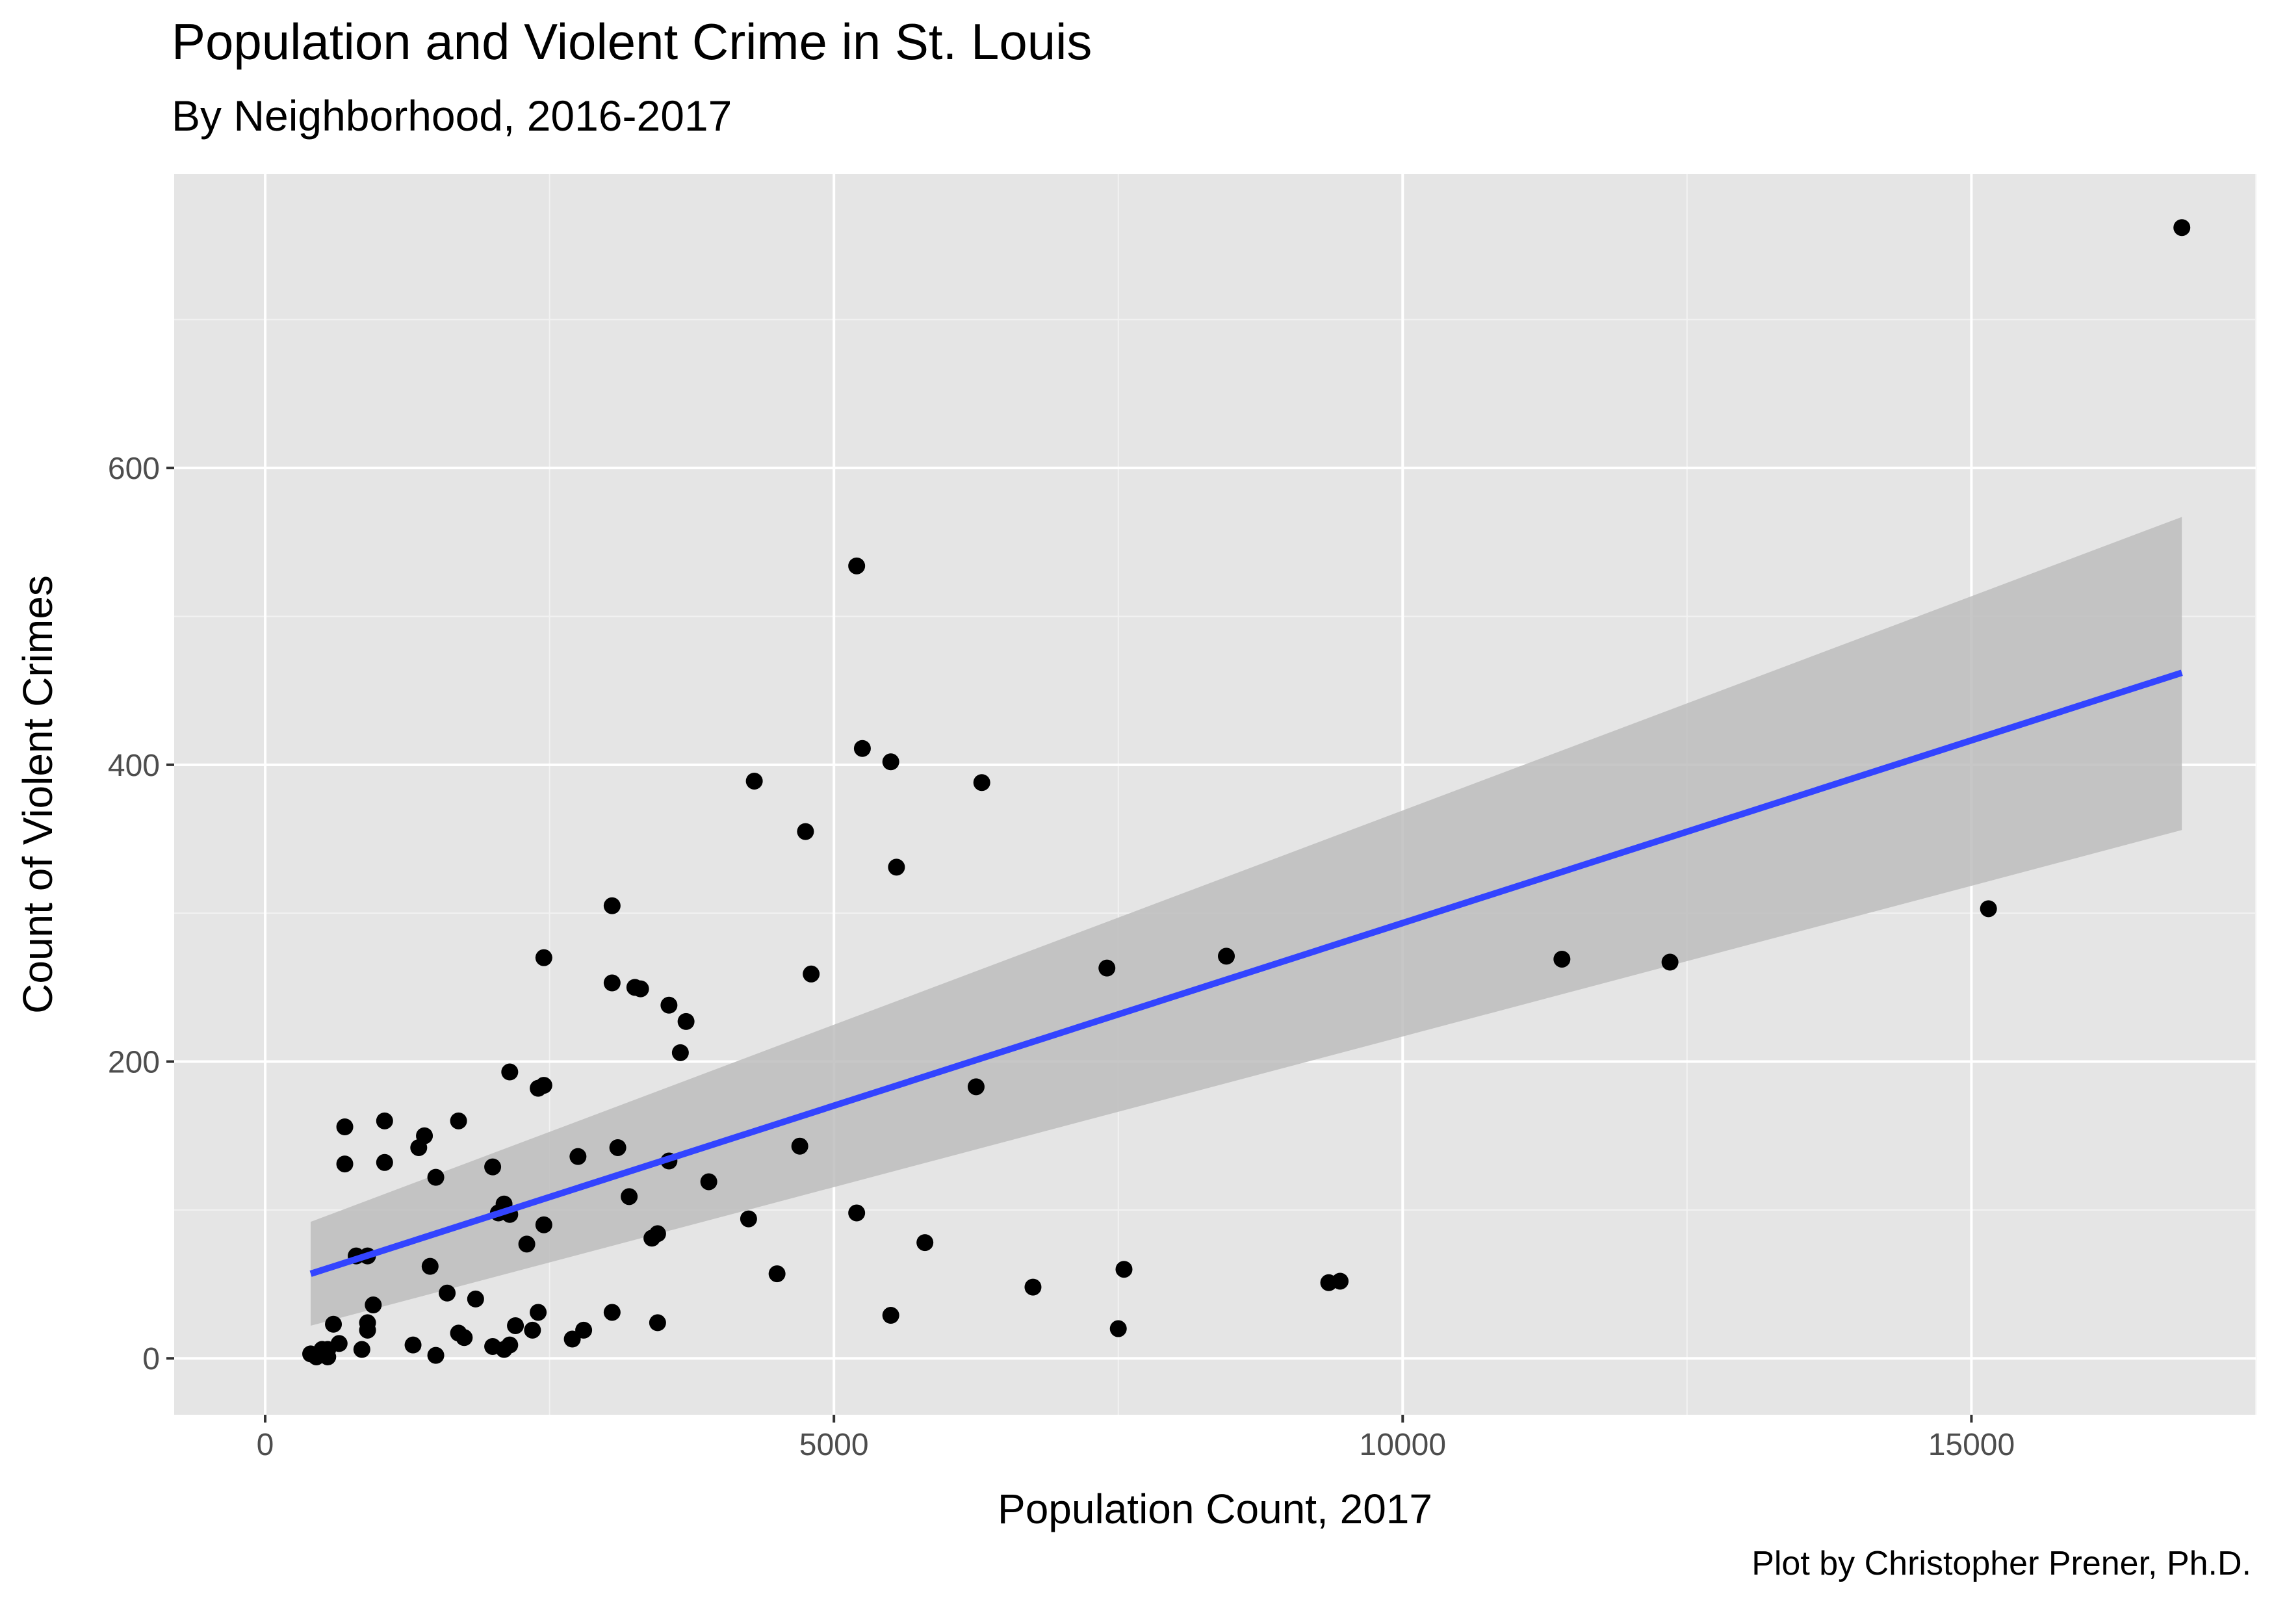  I want to click on y-axis-ticks: 0 200 400 600, so click(141, 914).